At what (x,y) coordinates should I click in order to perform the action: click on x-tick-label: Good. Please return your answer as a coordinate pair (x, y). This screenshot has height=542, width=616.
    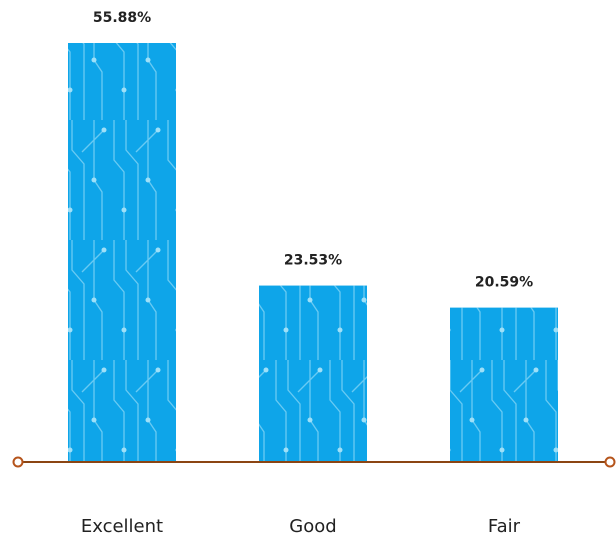
    Looking at the image, I should click on (312, 526).